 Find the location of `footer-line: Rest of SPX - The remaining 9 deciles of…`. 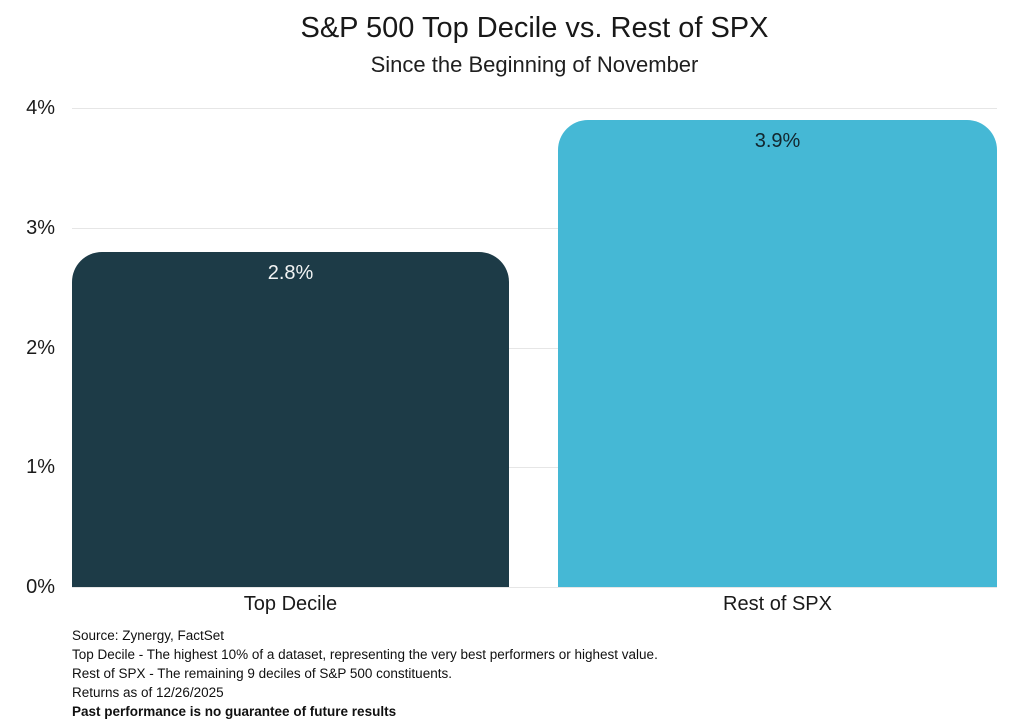

footer-line: Rest of SPX - The remaining 9 deciles of… is located at coordinates (262, 673).